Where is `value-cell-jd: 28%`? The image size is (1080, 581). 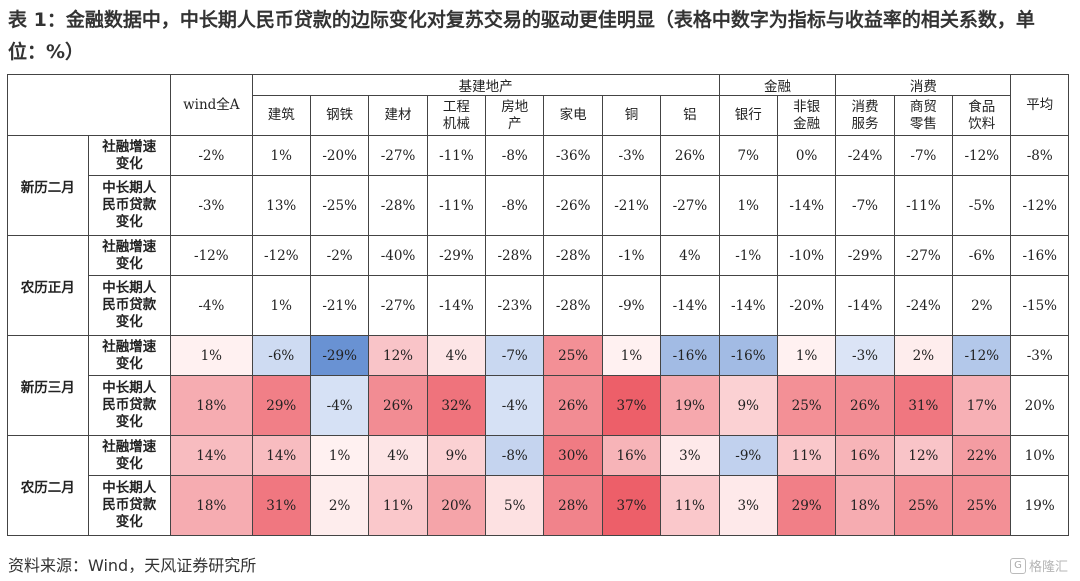
value-cell-jd: 28% is located at coordinates (573, 505).